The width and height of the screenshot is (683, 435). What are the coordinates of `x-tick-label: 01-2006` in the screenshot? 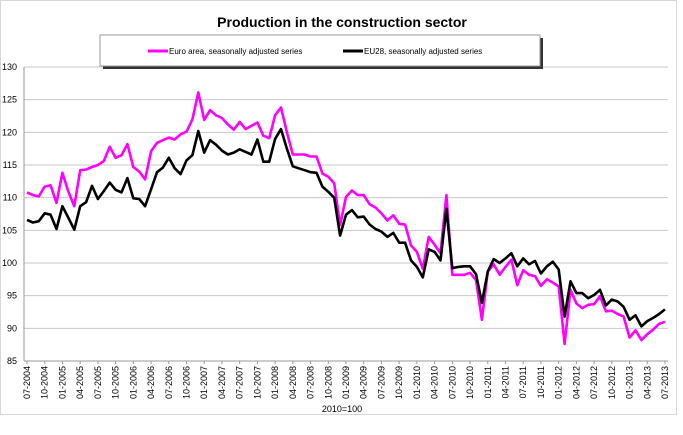 It's located at (133, 382).